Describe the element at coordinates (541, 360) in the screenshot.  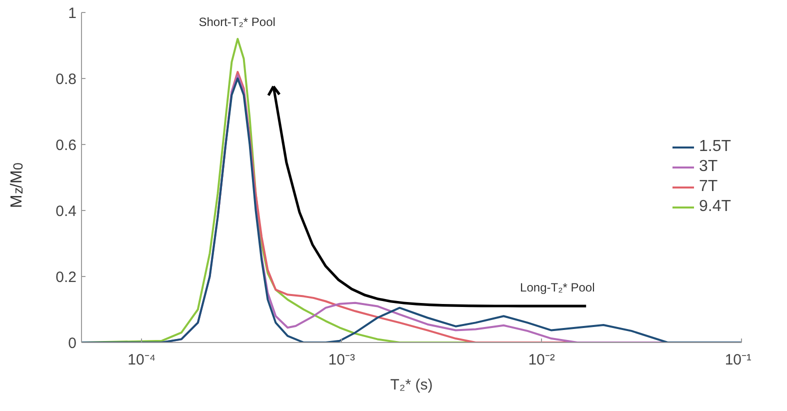
I see `x-tick-label: 10⁻²` at that location.